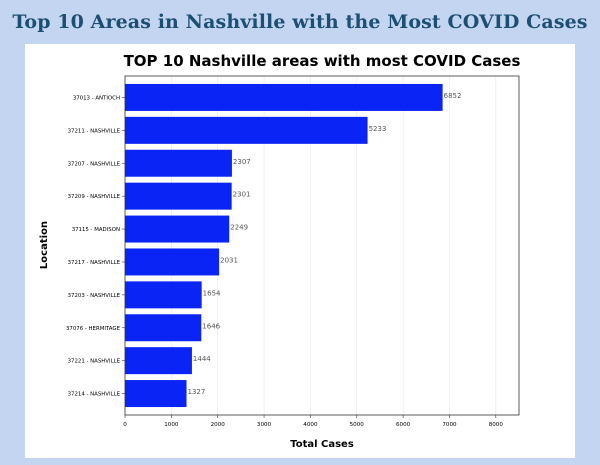  Describe the element at coordinates (125, 425) in the screenshot. I see `x-tick-label: 0` at that location.